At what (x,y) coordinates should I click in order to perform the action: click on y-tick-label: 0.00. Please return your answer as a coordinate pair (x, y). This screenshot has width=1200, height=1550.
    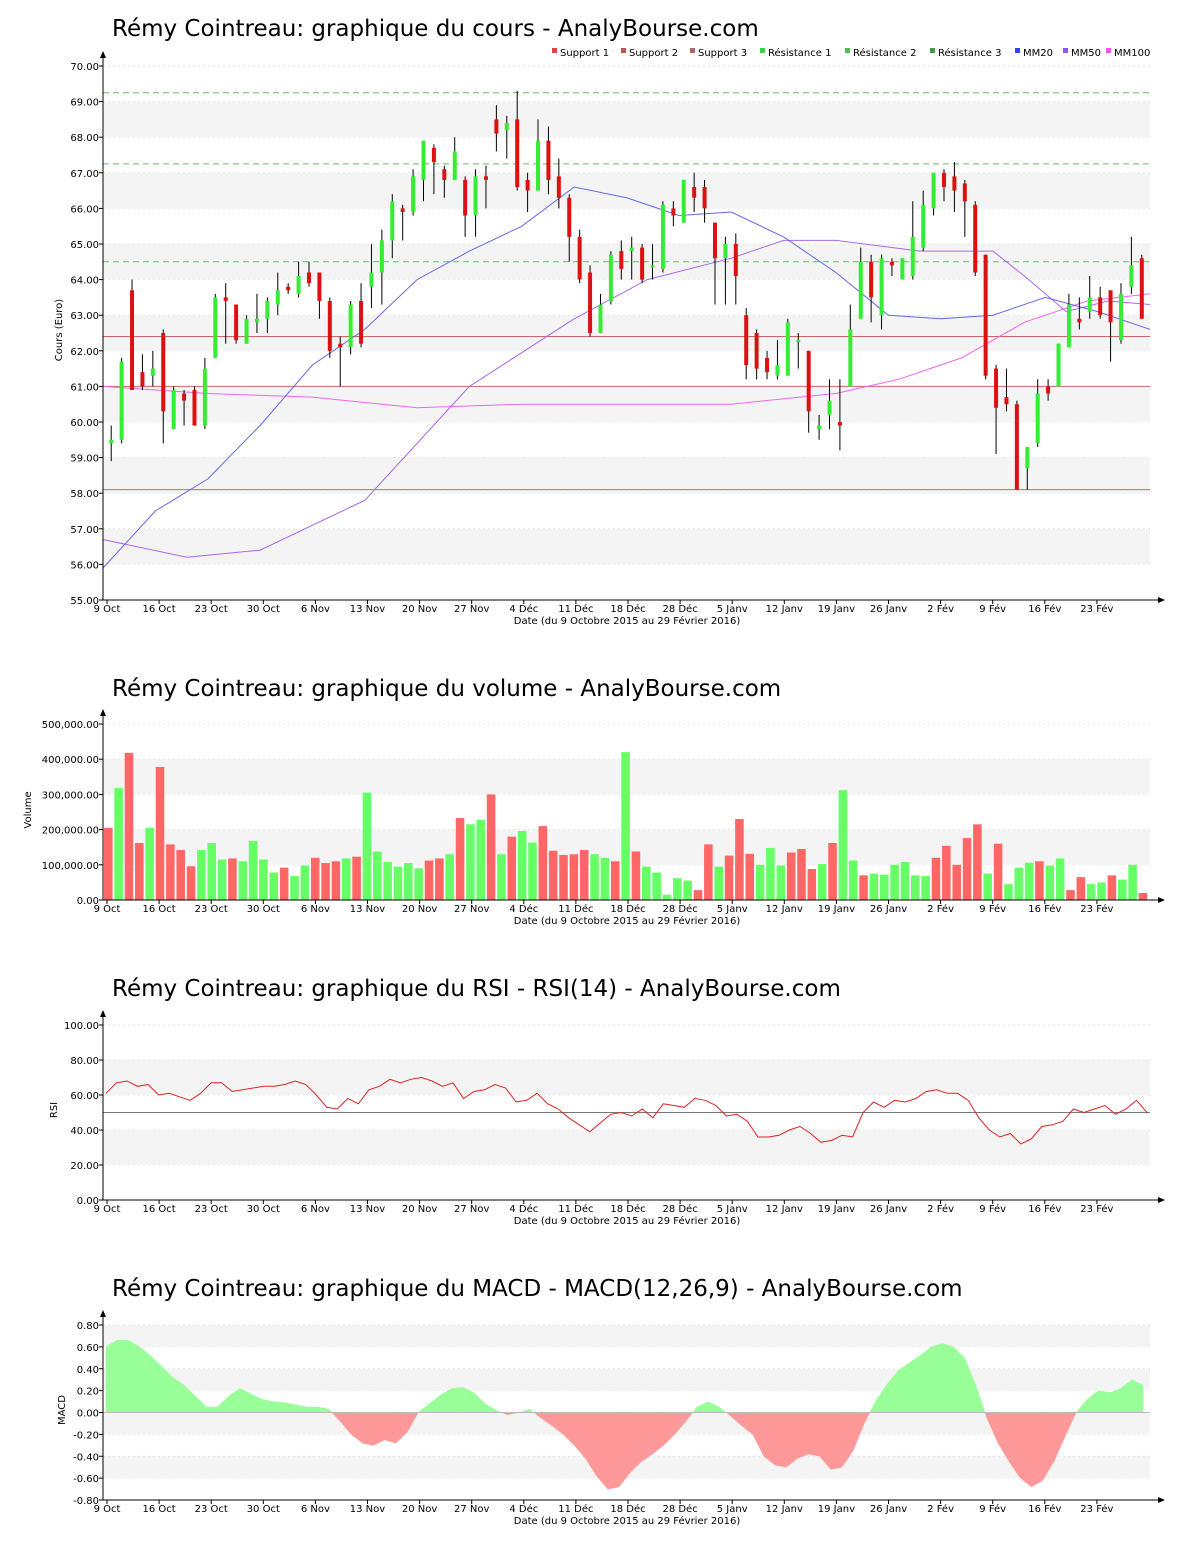
    Looking at the image, I should click on (88, 1201).